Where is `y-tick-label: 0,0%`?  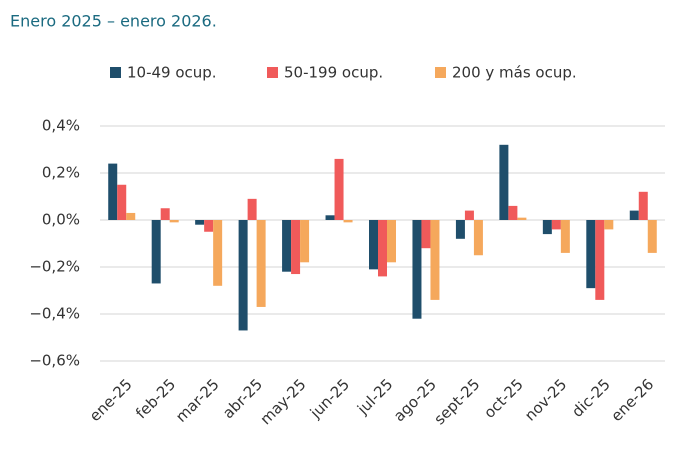 y-tick-label: 0,0% is located at coordinates (61, 220).